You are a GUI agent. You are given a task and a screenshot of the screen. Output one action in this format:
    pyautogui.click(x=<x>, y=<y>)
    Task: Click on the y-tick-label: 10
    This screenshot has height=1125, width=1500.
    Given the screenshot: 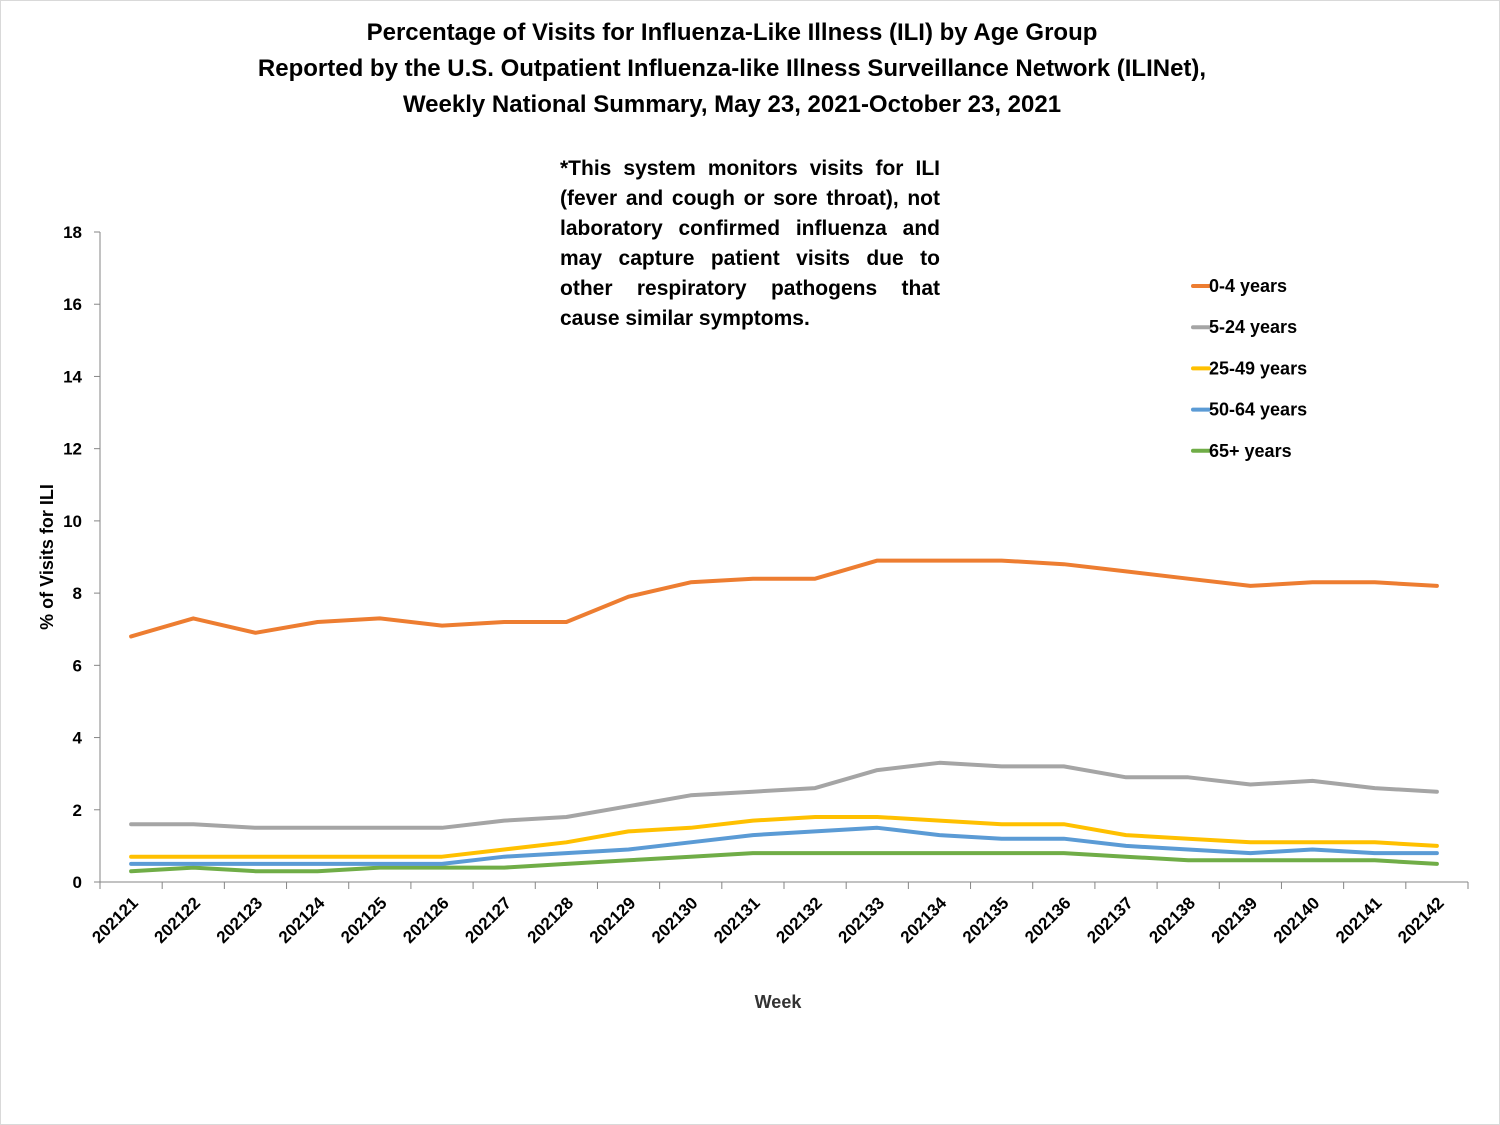 What is the action you would take?
    pyautogui.click(x=72, y=521)
    